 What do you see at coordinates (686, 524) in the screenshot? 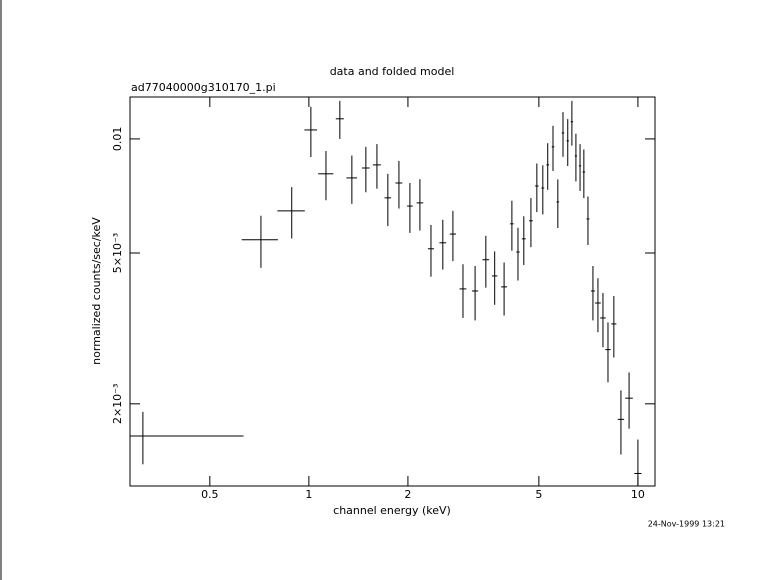
I see `timestamp: 24-Nov-1999 13:21` at bounding box center [686, 524].